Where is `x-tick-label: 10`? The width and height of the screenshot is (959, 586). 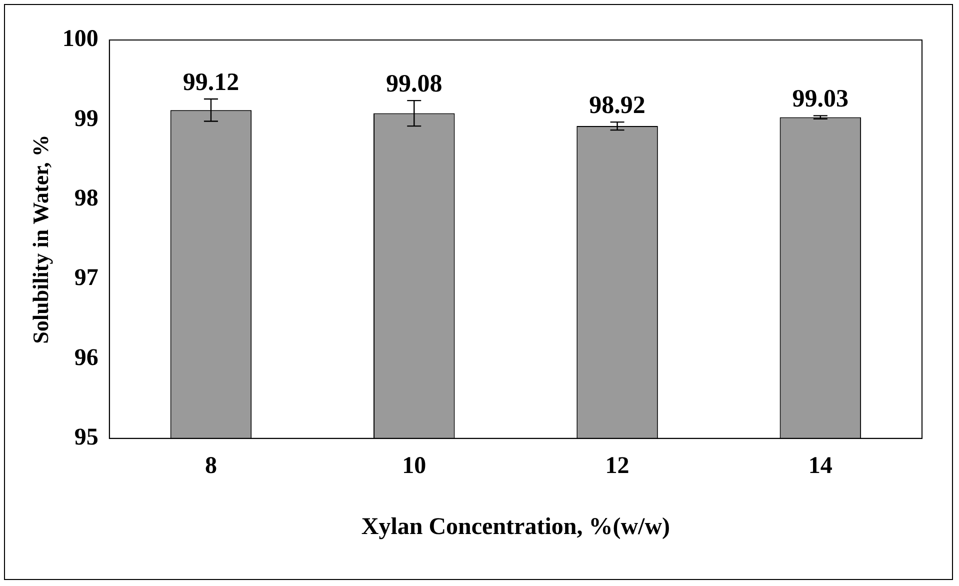 x-tick-label: 10 is located at coordinates (414, 466).